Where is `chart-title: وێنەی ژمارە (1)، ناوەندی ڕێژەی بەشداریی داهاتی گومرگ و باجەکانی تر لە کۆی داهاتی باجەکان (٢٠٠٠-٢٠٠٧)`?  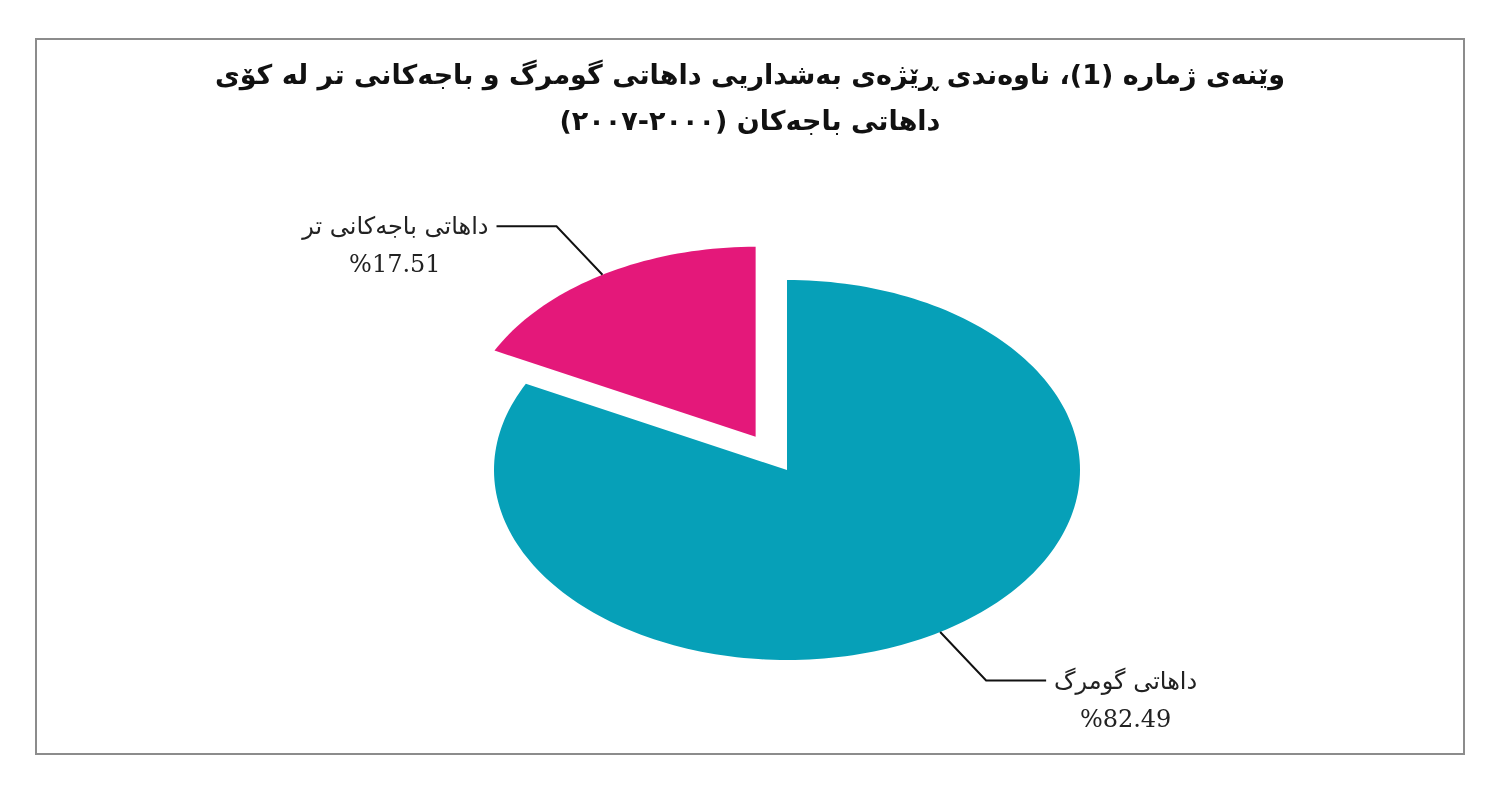
chart-title: وێنەی ژمارە (1)، ناوەندی ڕێژەی بەشداریی داهاتی گومرگ و باجەکانی تر لە کۆی داهاتی باجەکان (٢٠٠٠-٢٠٠٧) is located at coordinates (750, 98).